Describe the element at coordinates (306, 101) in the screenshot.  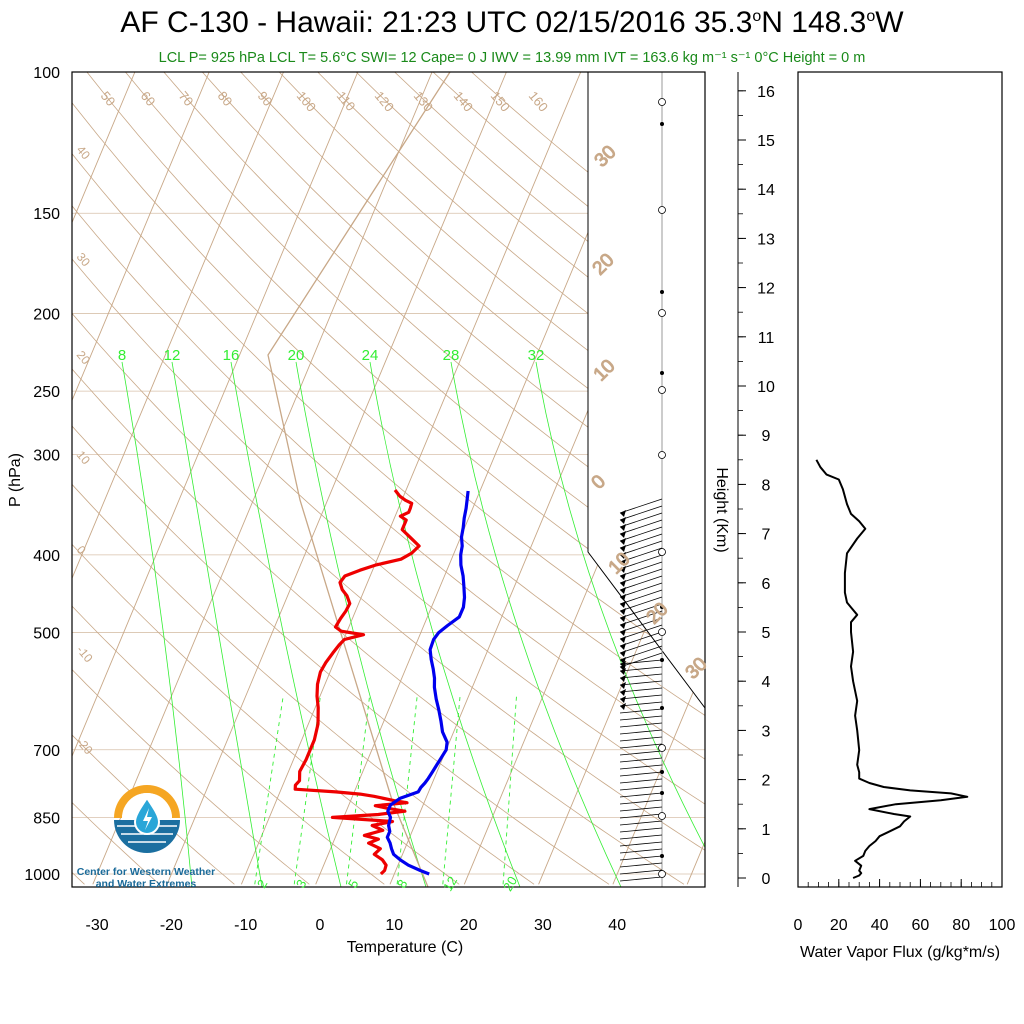
I see `theta-label: 100` at that location.